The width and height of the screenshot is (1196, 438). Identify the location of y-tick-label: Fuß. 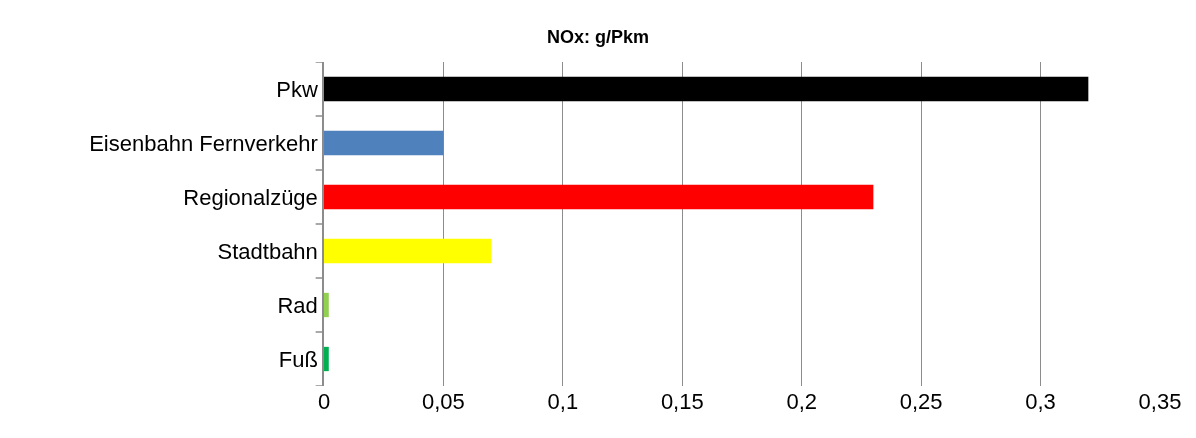
(298, 359).